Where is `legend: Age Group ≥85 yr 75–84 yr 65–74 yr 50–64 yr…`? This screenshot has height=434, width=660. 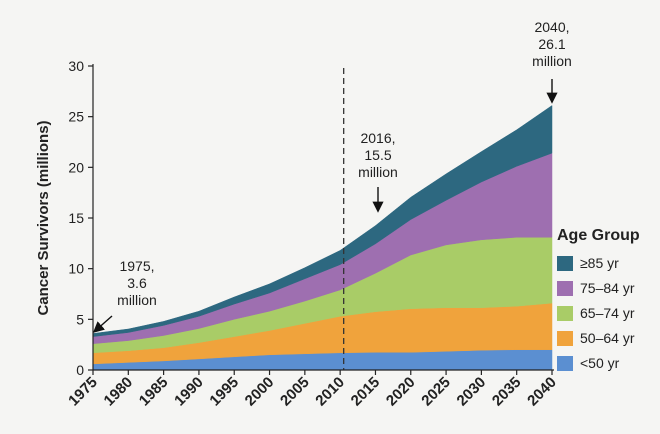 legend: Age Group ≥85 yr 75–84 yr 65–74 yr 50–64 yr… is located at coordinates (598, 299).